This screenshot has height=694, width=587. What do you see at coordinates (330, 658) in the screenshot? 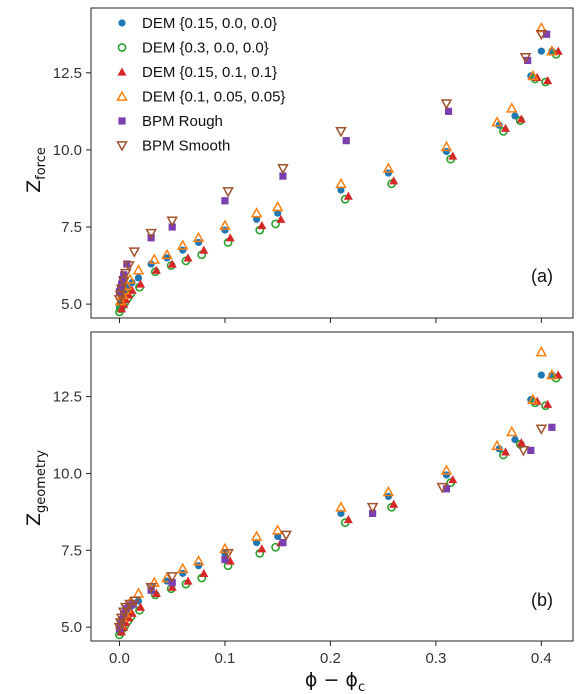
I see `x-tick-label: 0.2` at bounding box center [330, 658].